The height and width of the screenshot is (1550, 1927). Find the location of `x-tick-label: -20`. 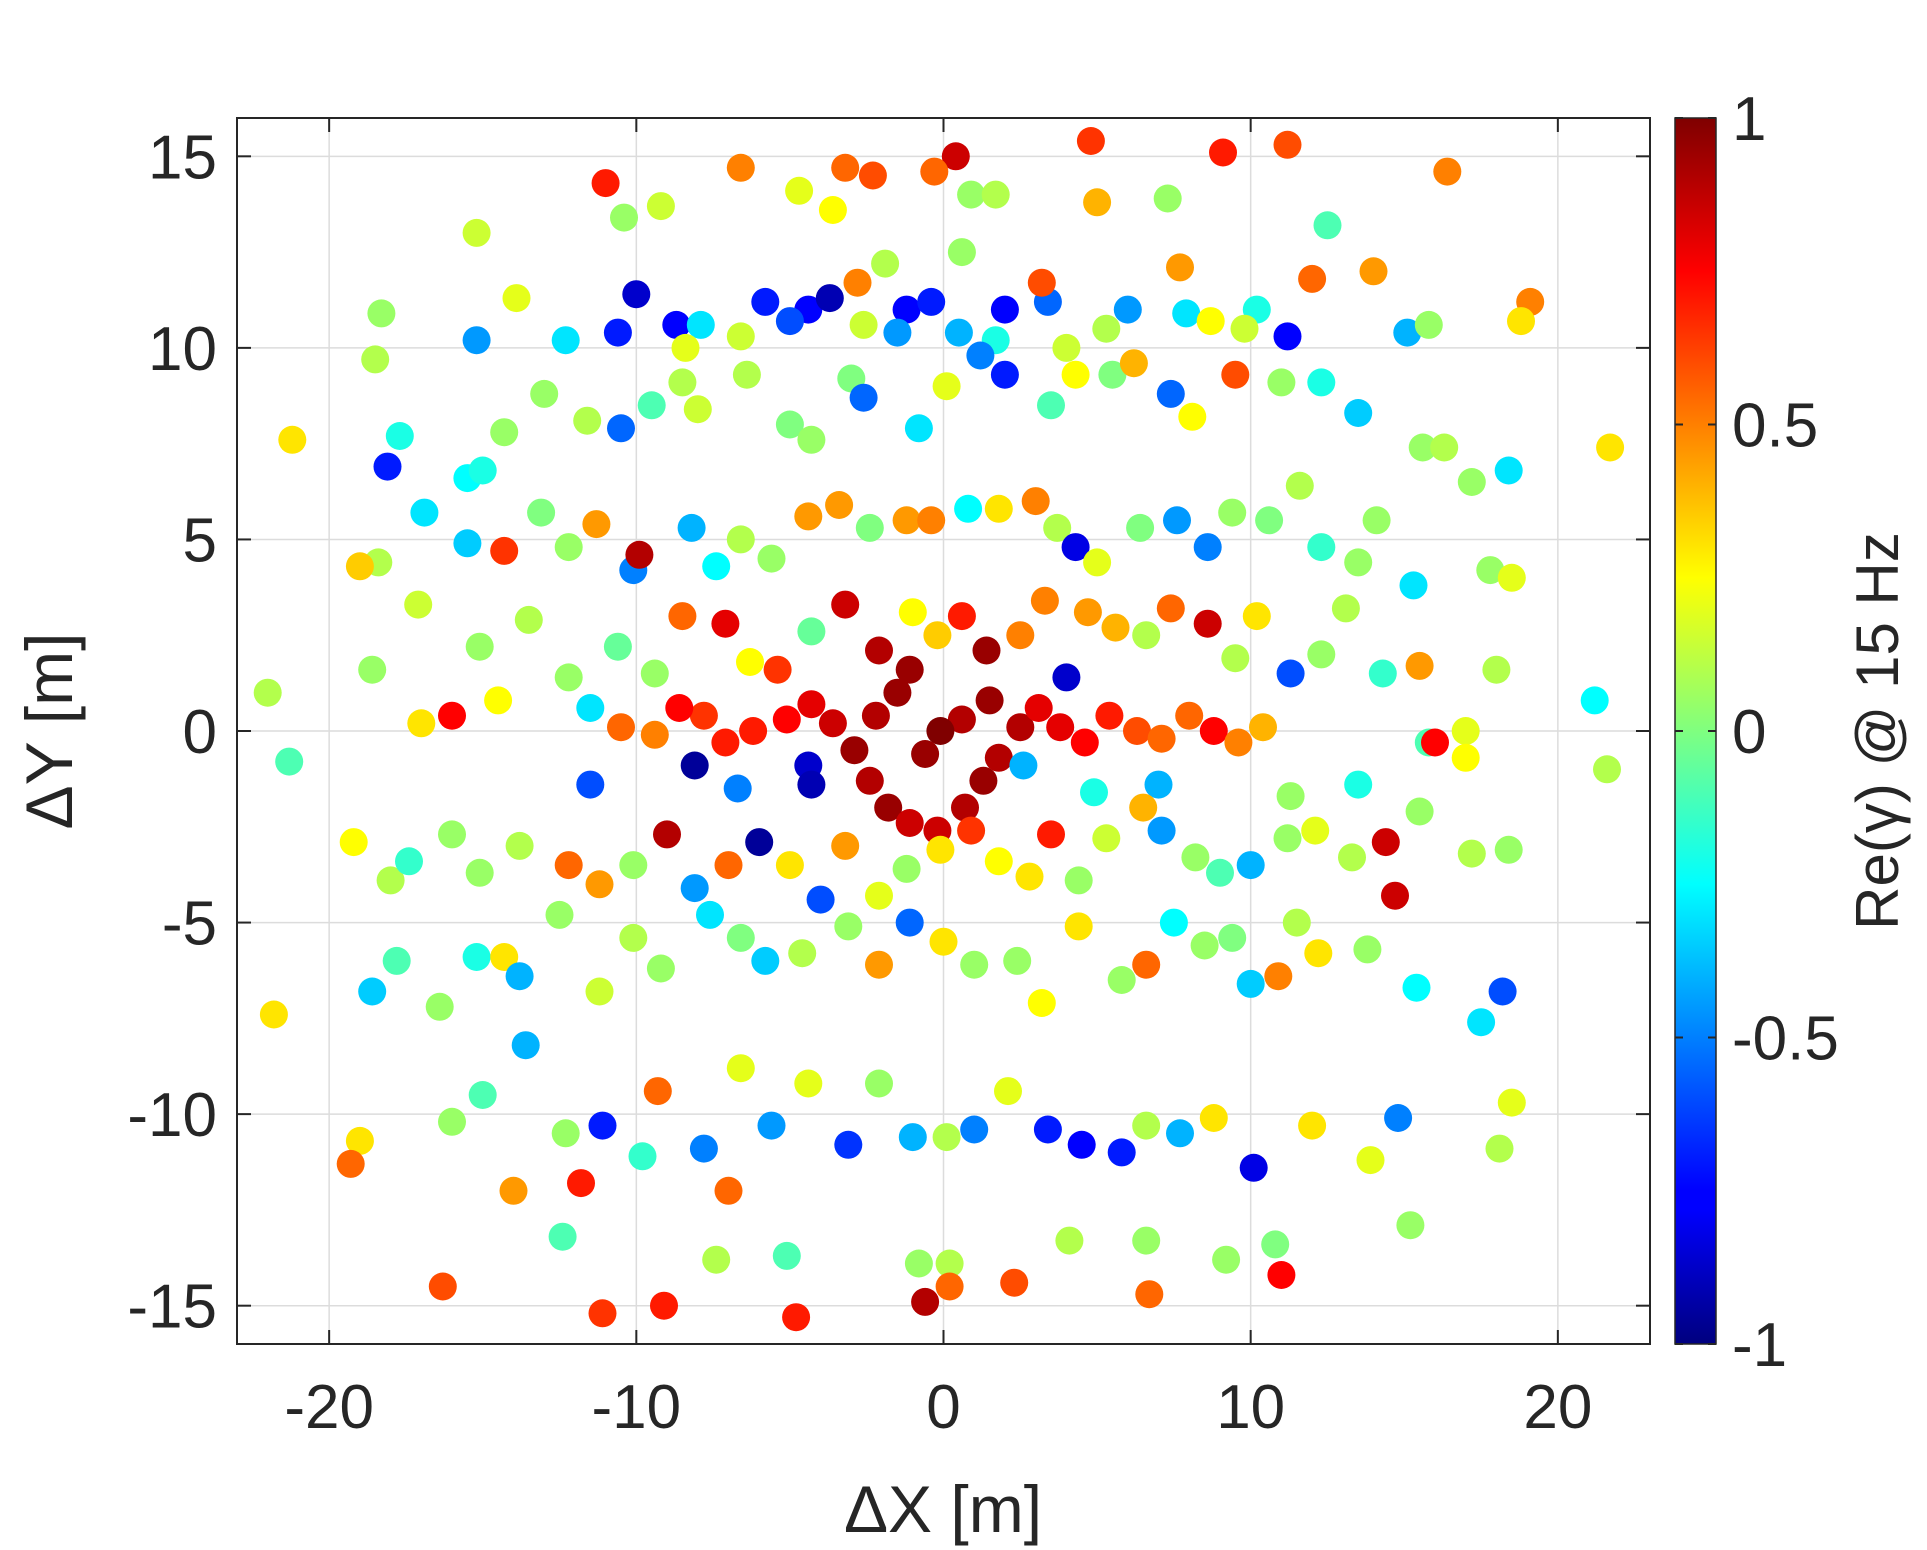

x-tick-label: -20 is located at coordinates (329, 1407).